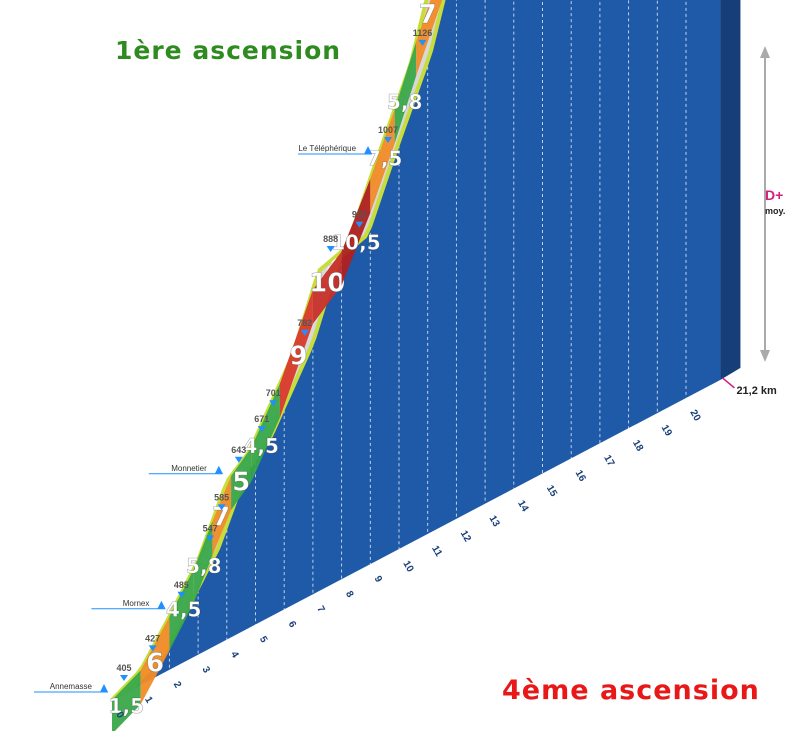 The image size is (785, 731). Describe the element at coordinates (423, 33) in the screenshot. I see `altitude-label: 1126` at that location.